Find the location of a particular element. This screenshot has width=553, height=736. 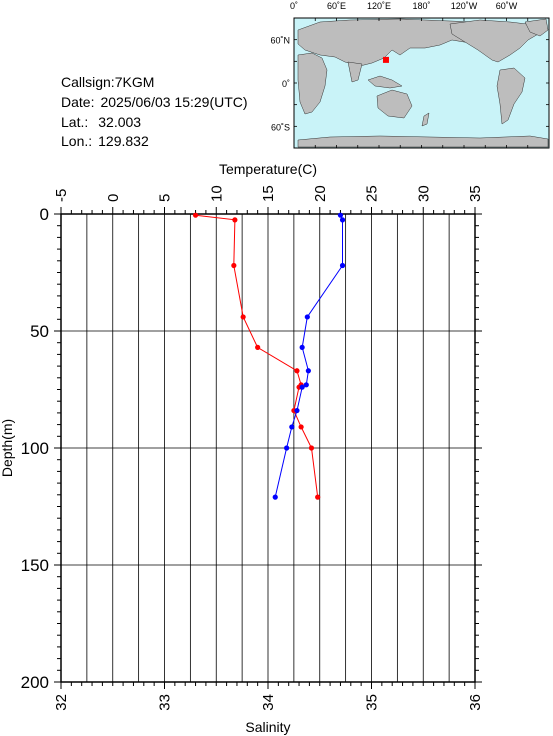

map-tick-marks is located at coordinates (421, 83).